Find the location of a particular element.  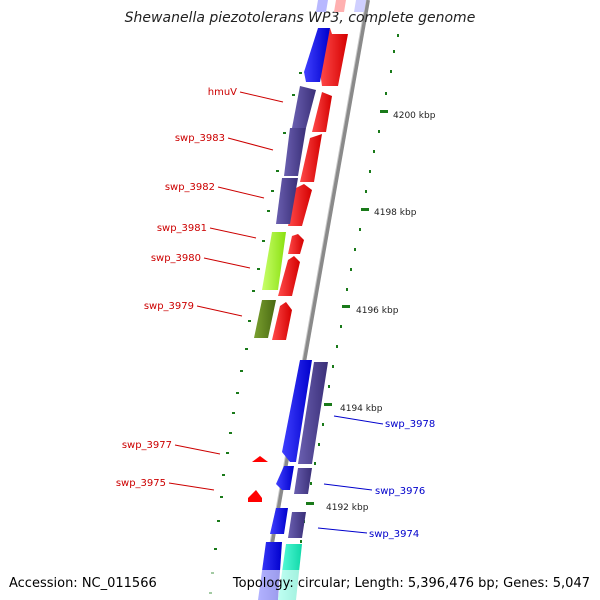

gene-label: swp_3977 is located at coordinates (147, 445).